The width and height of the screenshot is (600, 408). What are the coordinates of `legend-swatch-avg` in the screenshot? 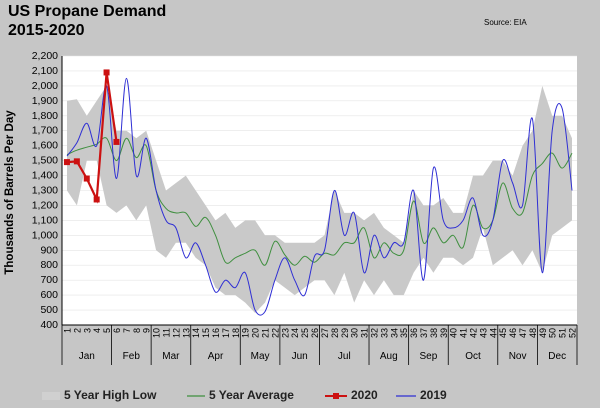 It's located at (196, 396).